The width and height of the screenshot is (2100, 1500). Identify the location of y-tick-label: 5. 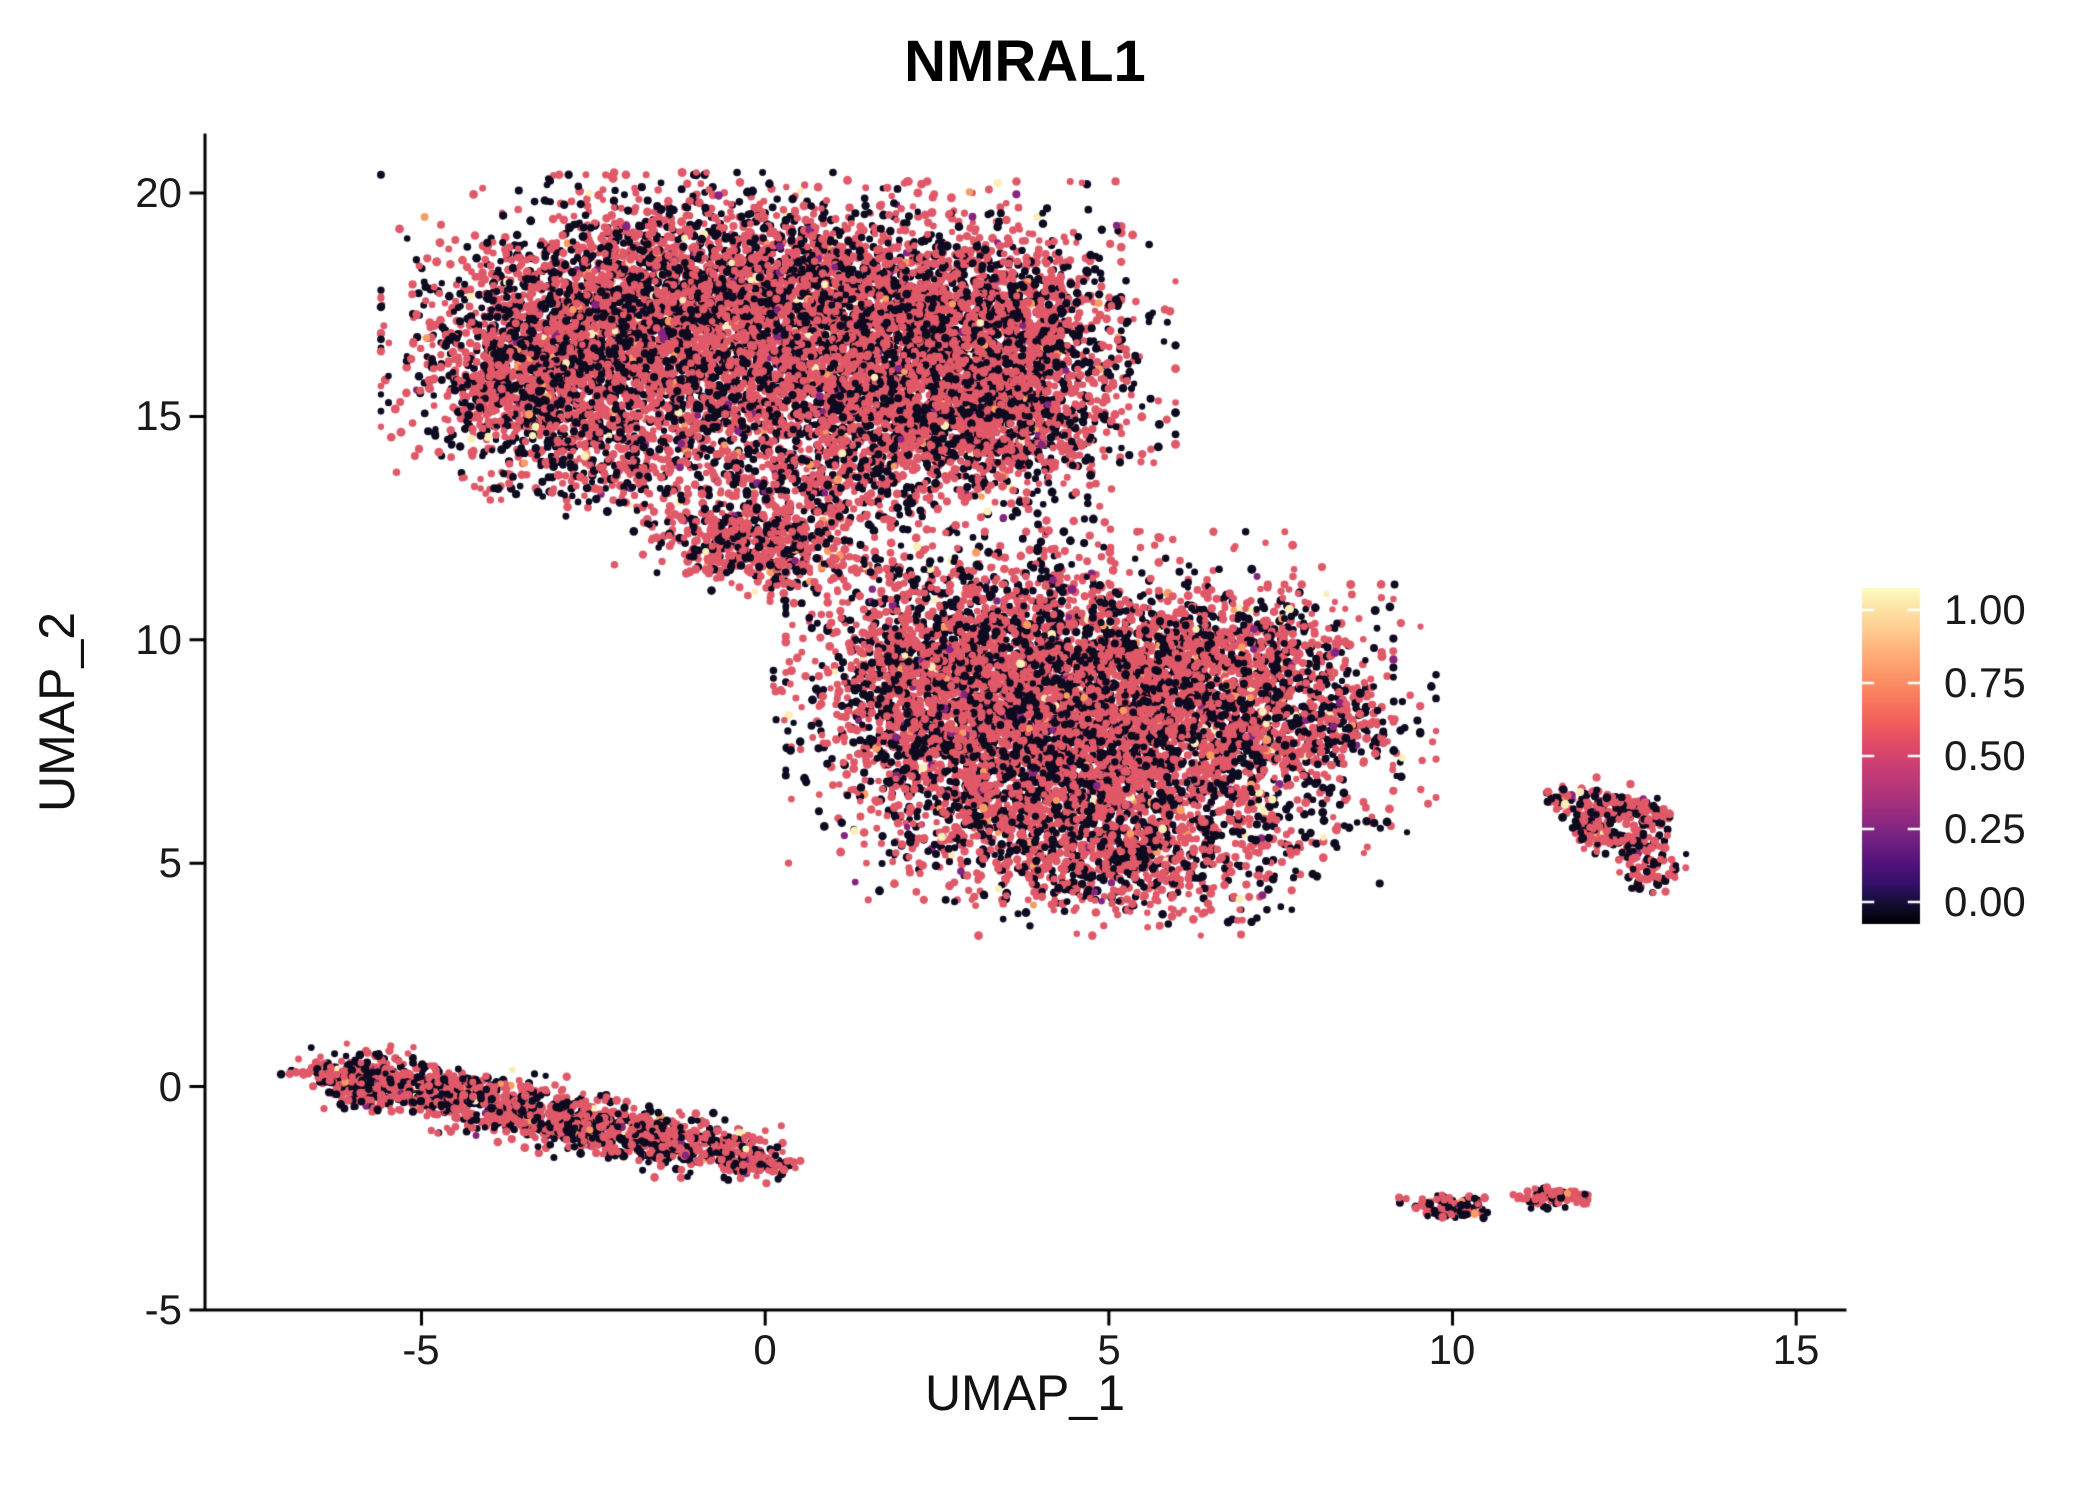
(170, 862).